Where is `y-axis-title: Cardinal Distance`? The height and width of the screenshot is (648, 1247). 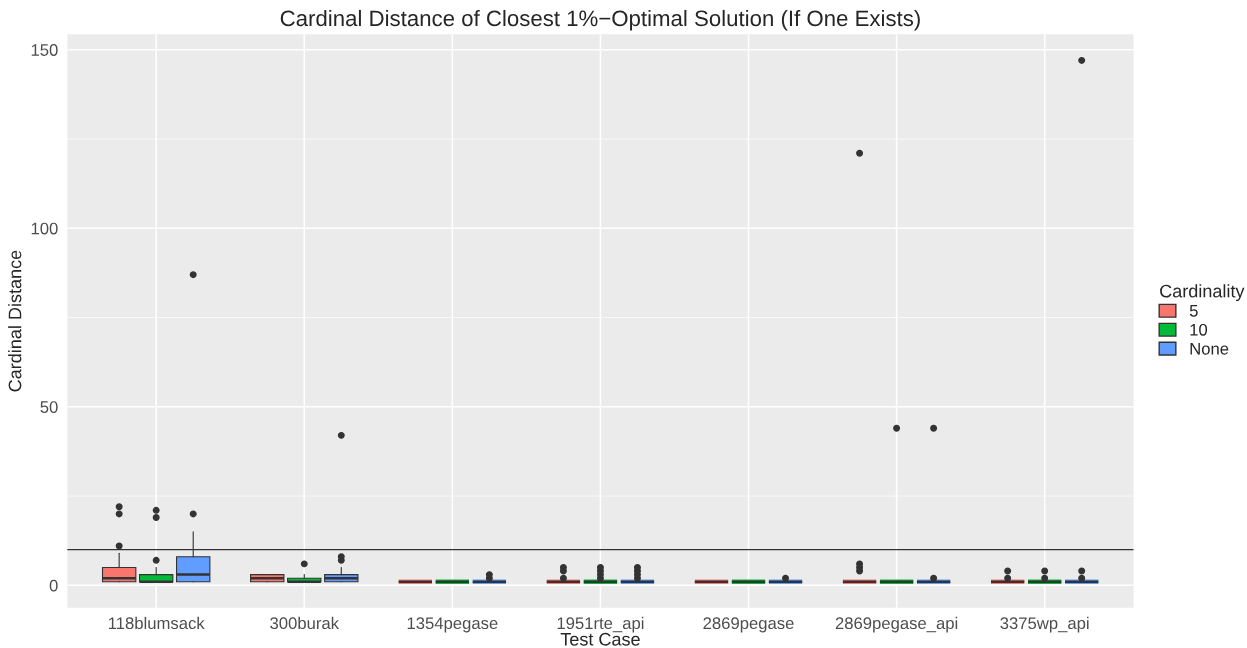 y-axis-title: Cardinal Distance is located at coordinates (15, 321).